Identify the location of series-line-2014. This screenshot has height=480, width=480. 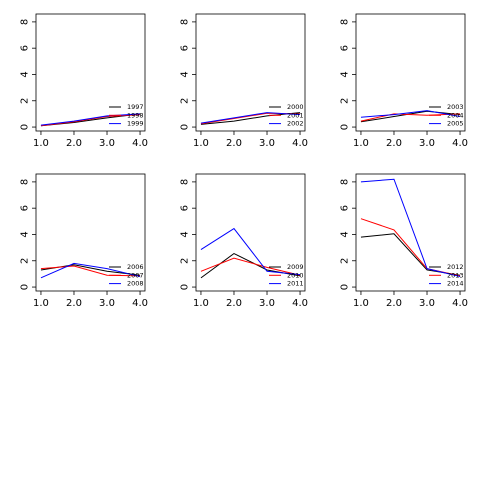
(410, 228).